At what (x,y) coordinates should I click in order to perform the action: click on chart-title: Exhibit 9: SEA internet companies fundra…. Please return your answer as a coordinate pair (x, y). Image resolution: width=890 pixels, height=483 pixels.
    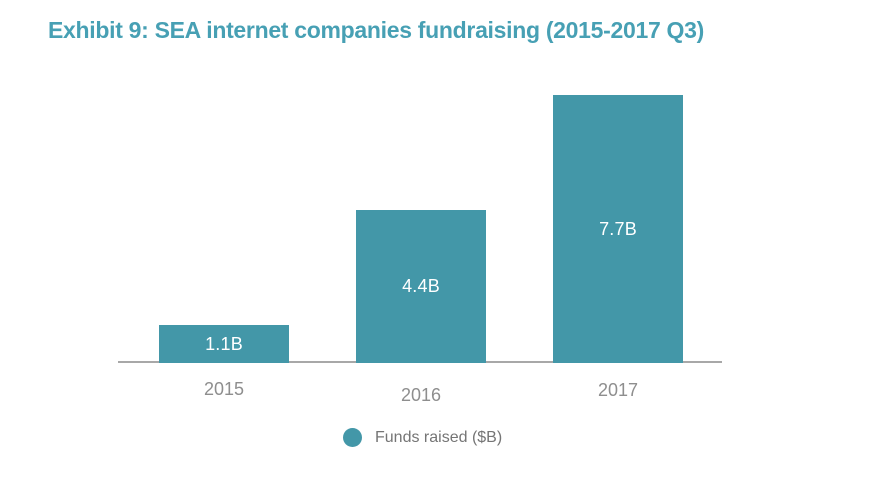
    Looking at the image, I should click on (376, 30).